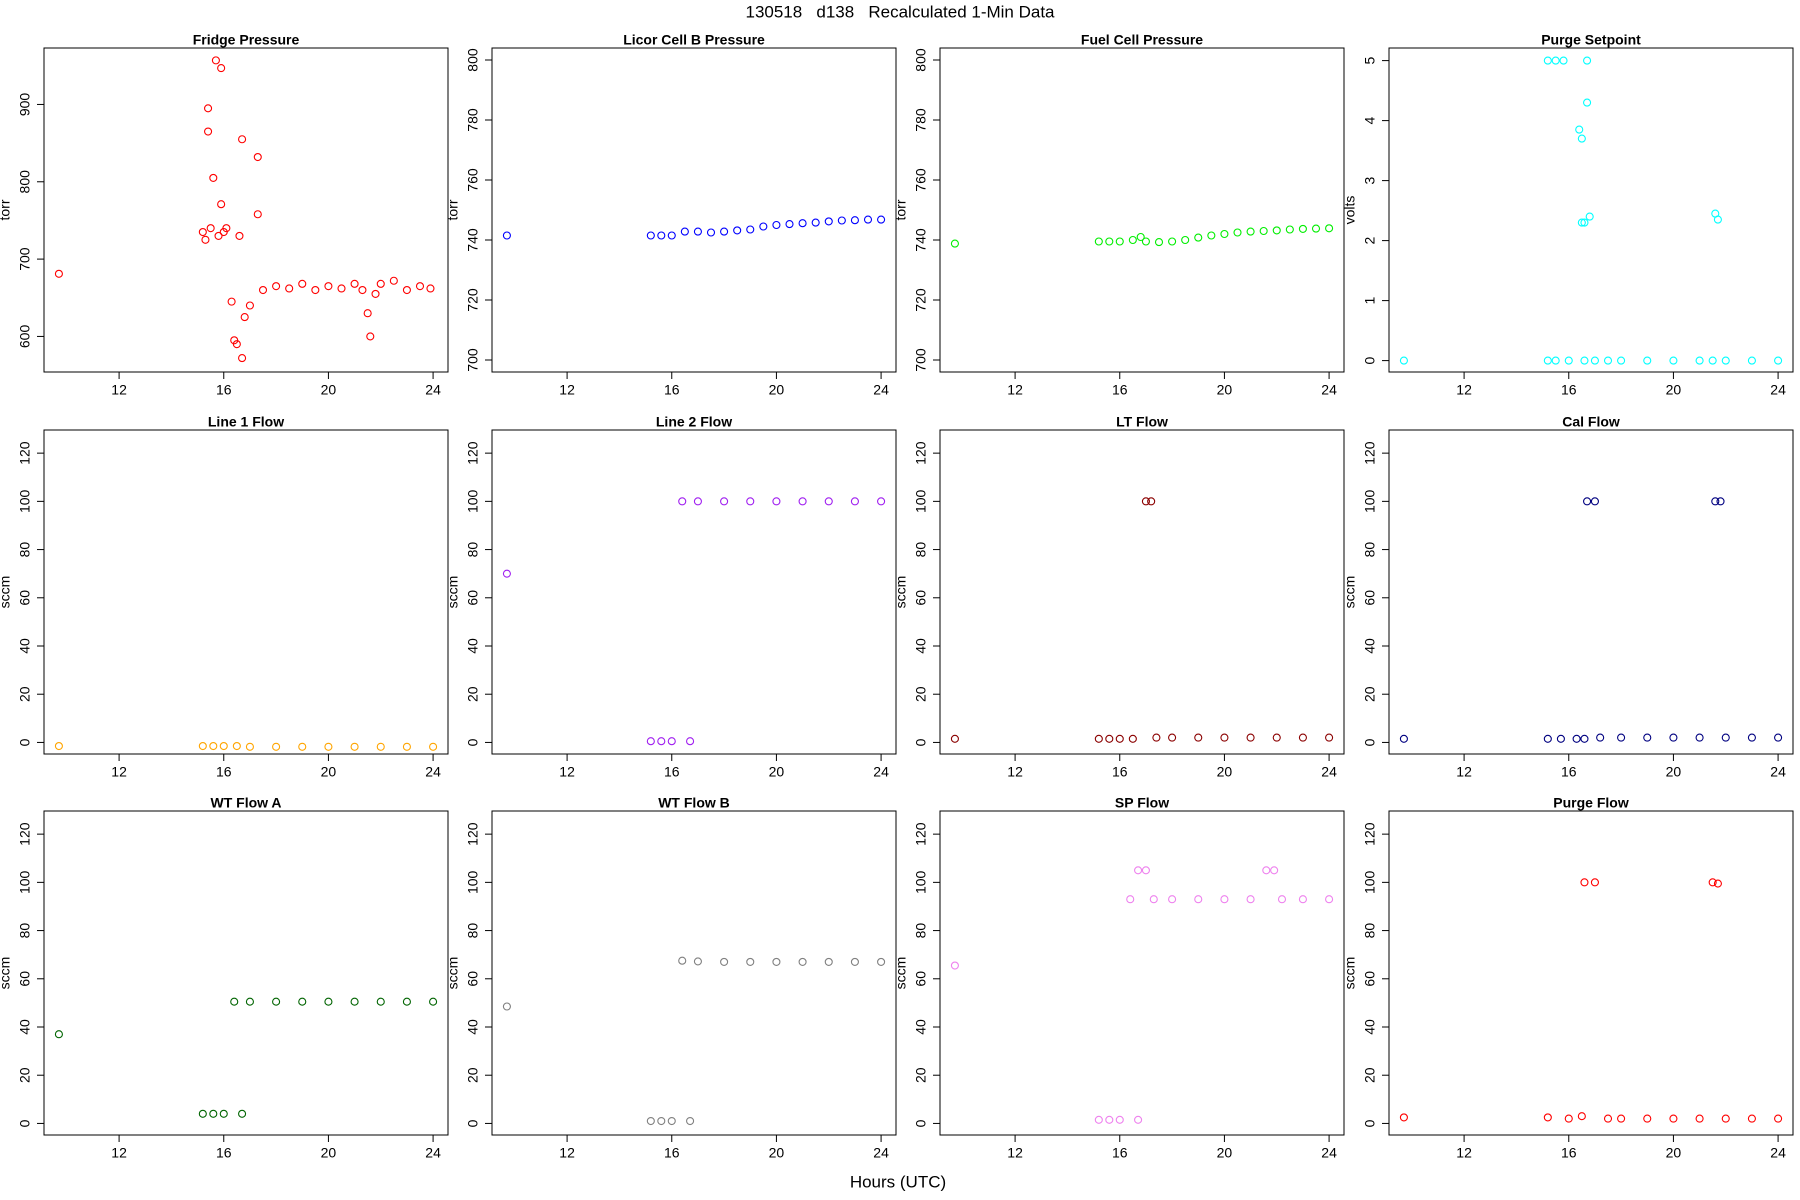  Describe the element at coordinates (1568, 978) in the screenshot. I see `panel: Purge Flow sccm 12 16 20 24 0 20 40 60 80 100 120` at that location.